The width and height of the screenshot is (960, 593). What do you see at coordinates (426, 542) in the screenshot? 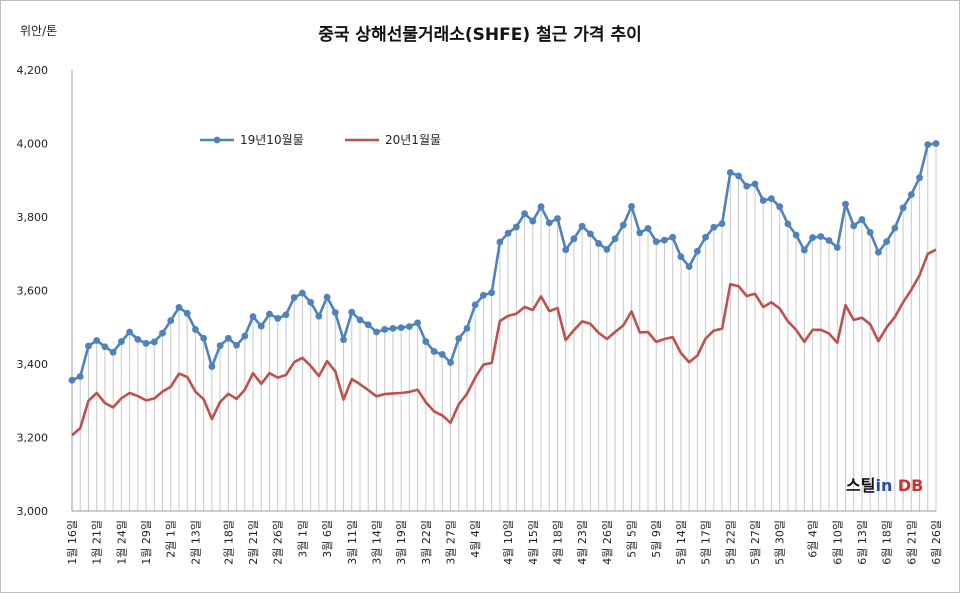
I see `x-tick-label: 3월 22일` at bounding box center [426, 542].